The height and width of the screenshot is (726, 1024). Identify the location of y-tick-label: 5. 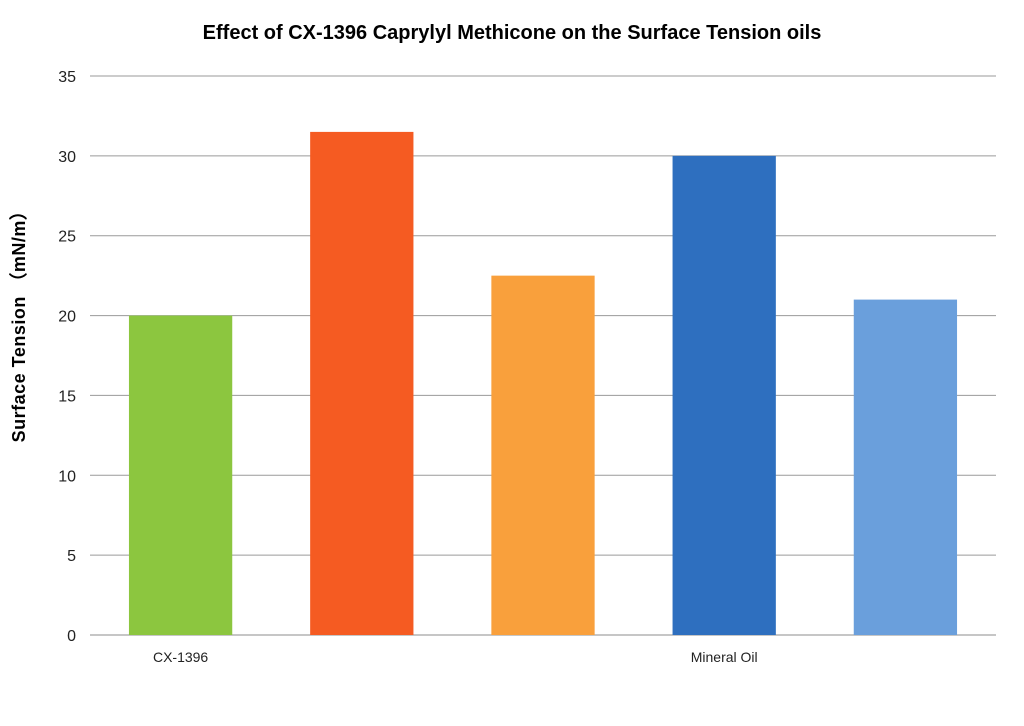
(71, 556).